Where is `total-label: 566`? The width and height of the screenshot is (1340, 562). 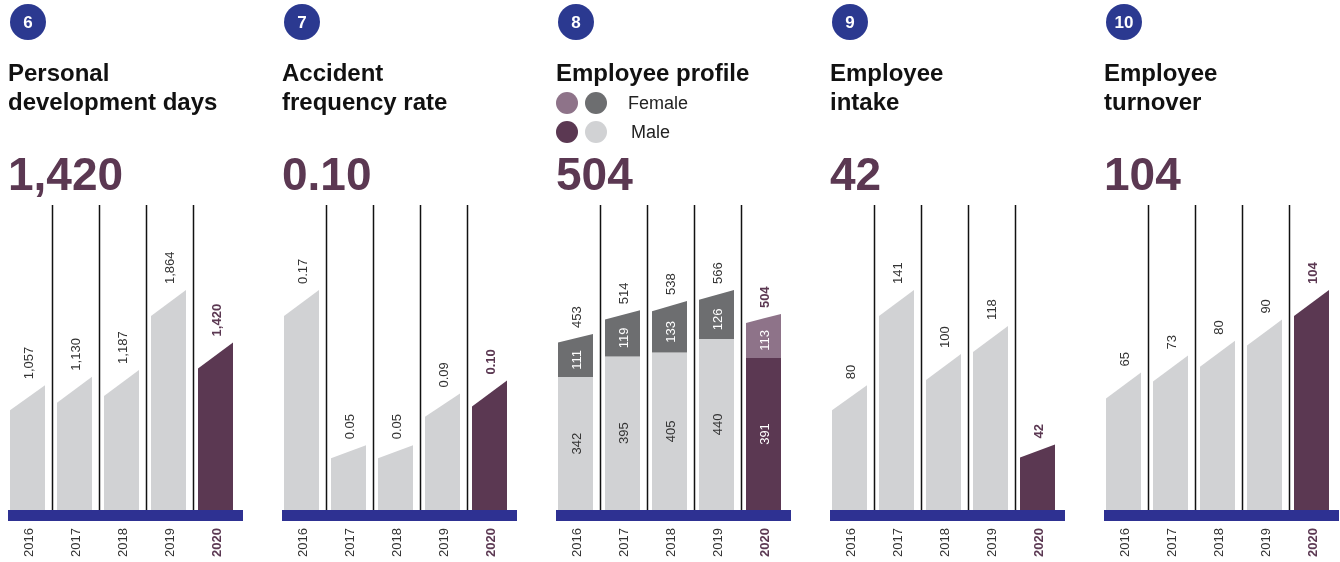 total-label: 566 is located at coordinates (717, 273).